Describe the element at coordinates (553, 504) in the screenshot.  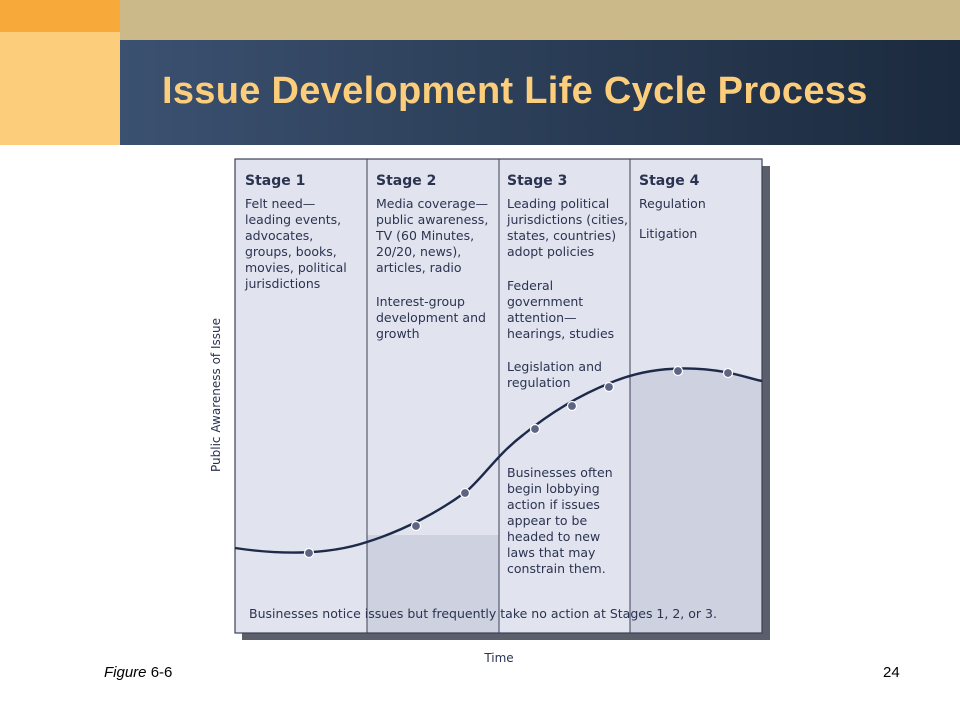
I see `stage-3-note-line: action if issues` at that location.